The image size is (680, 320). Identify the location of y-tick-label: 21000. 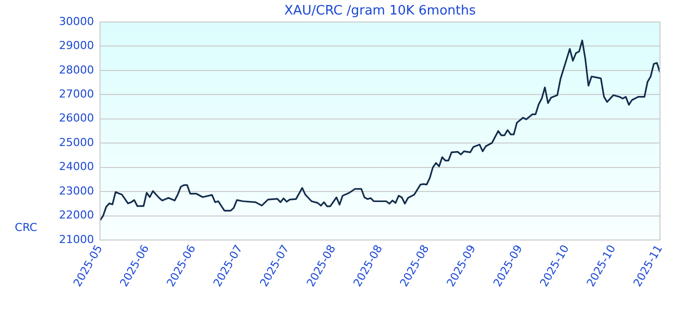
(76, 239).